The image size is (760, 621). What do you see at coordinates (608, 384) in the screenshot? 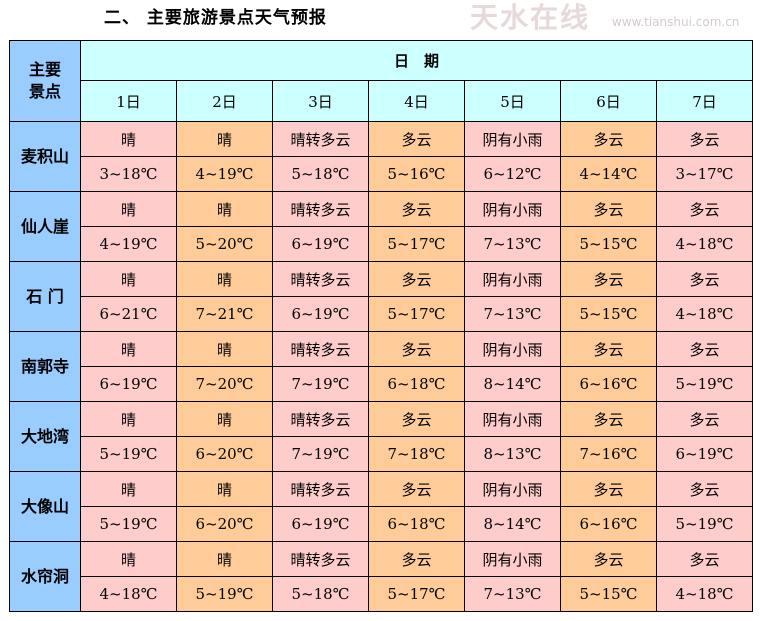
I see `temp-cell: 6~16℃` at bounding box center [608, 384].